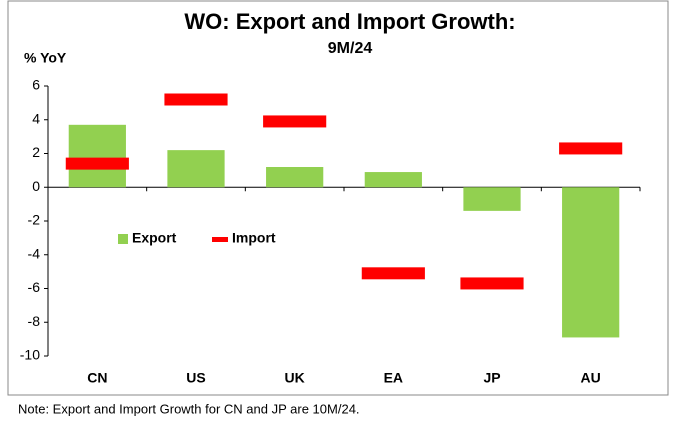  Describe the element at coordinates (350, 48) in the screenshot. I see `chart-subtitle: 9M/24` at that location.